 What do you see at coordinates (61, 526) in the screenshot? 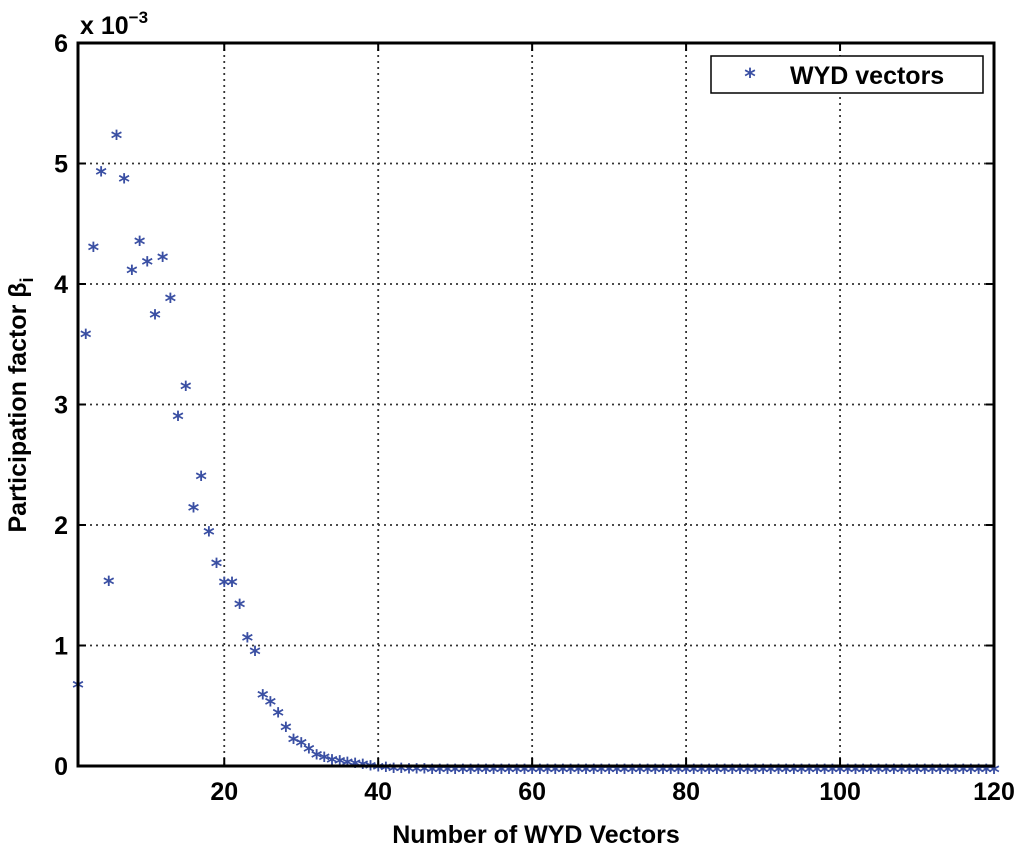
I see `y-tick-label: 2` at bounding box center [61, 526].